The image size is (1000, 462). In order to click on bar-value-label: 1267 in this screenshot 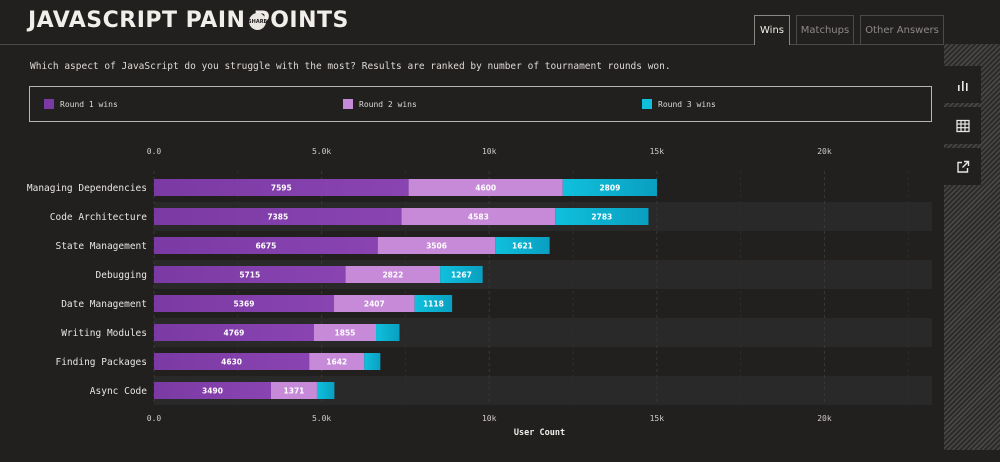, I will do `click(461, 274)`.